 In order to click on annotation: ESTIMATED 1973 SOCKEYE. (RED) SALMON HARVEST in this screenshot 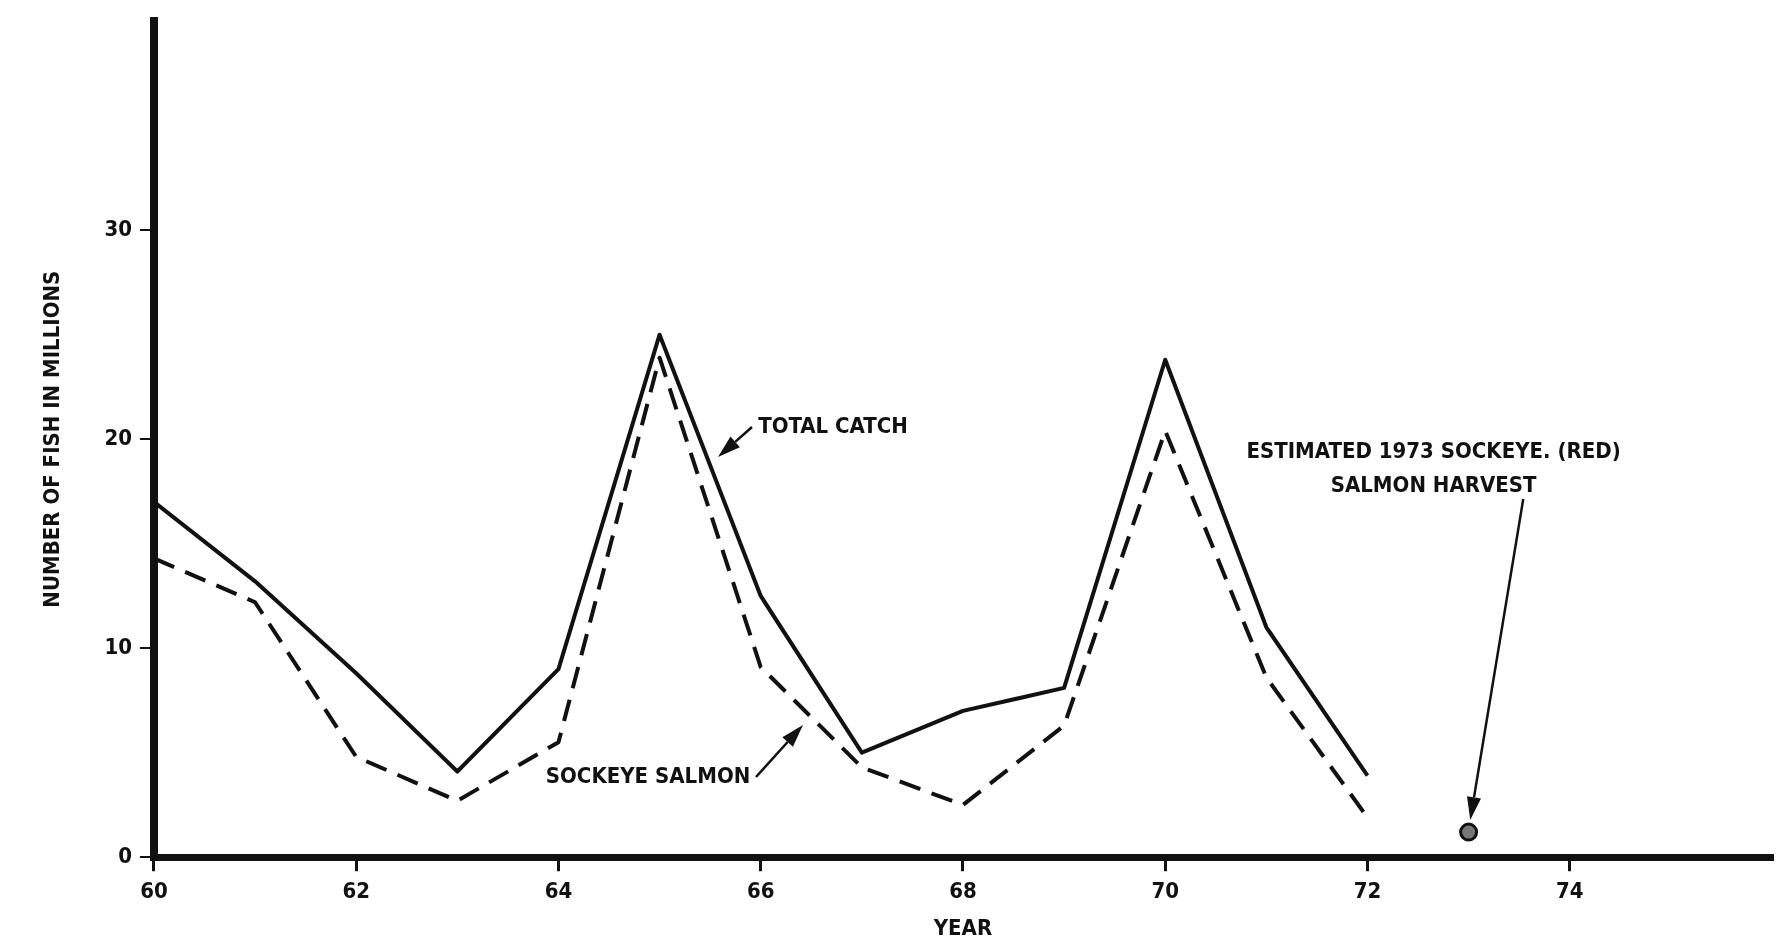, I will do `click(1433, 467)`.